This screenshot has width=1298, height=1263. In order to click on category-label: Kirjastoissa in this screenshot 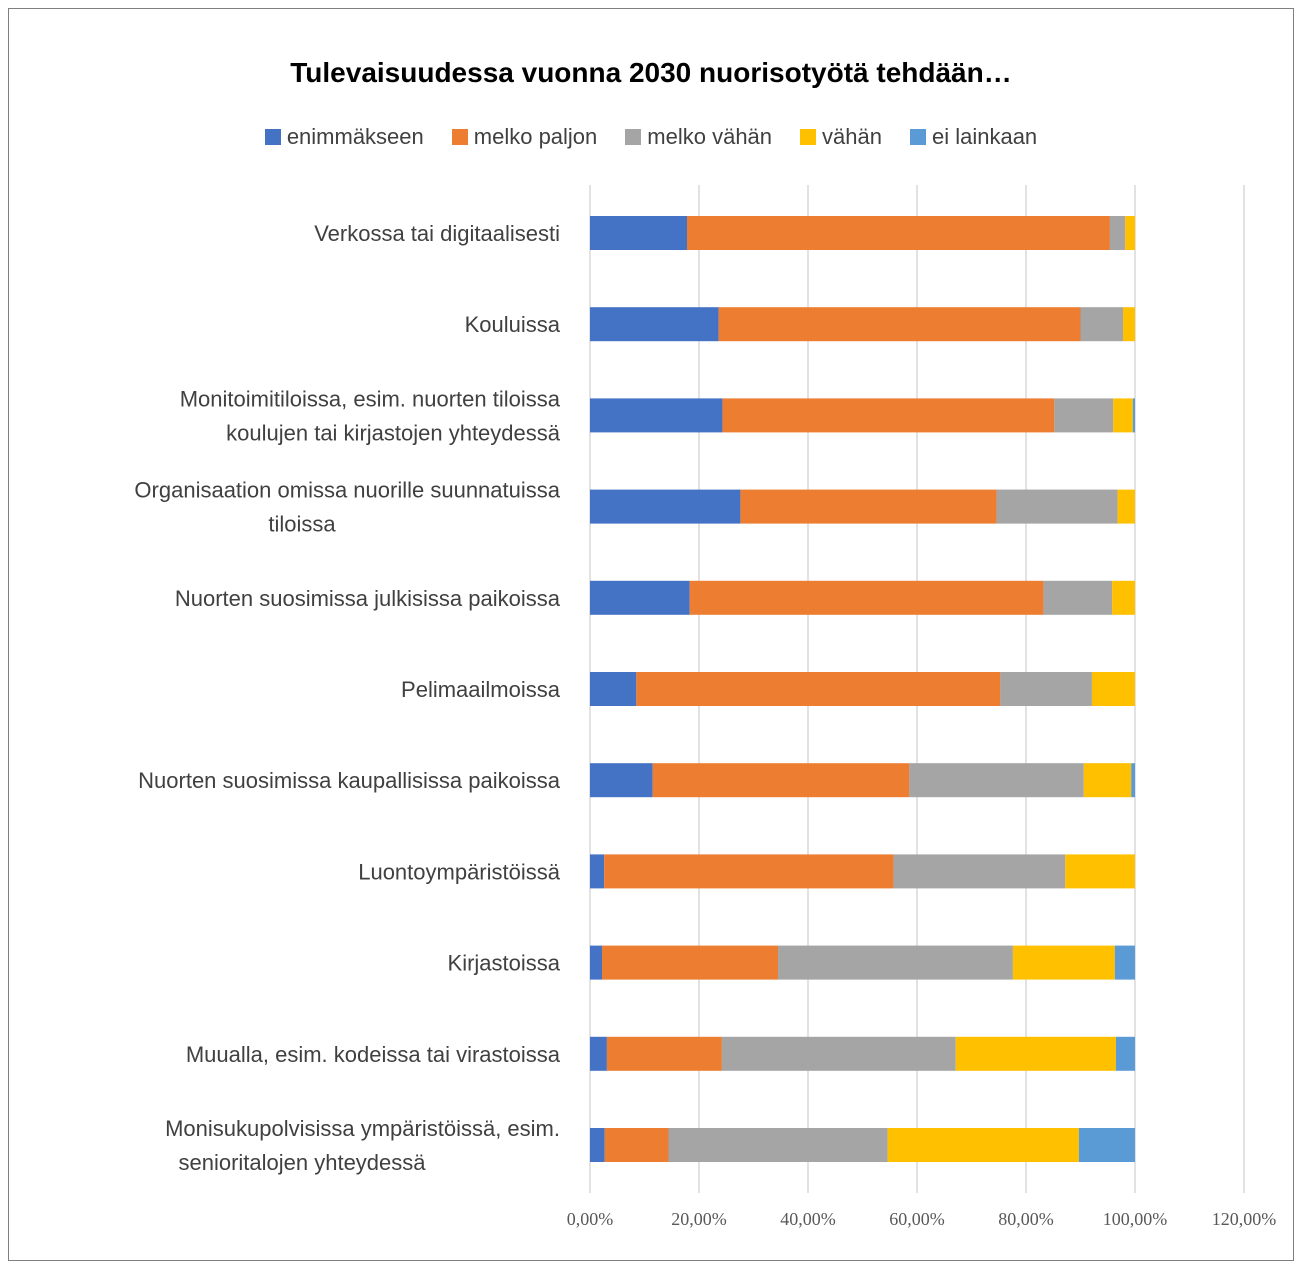, I will do `click(504, 963)`.